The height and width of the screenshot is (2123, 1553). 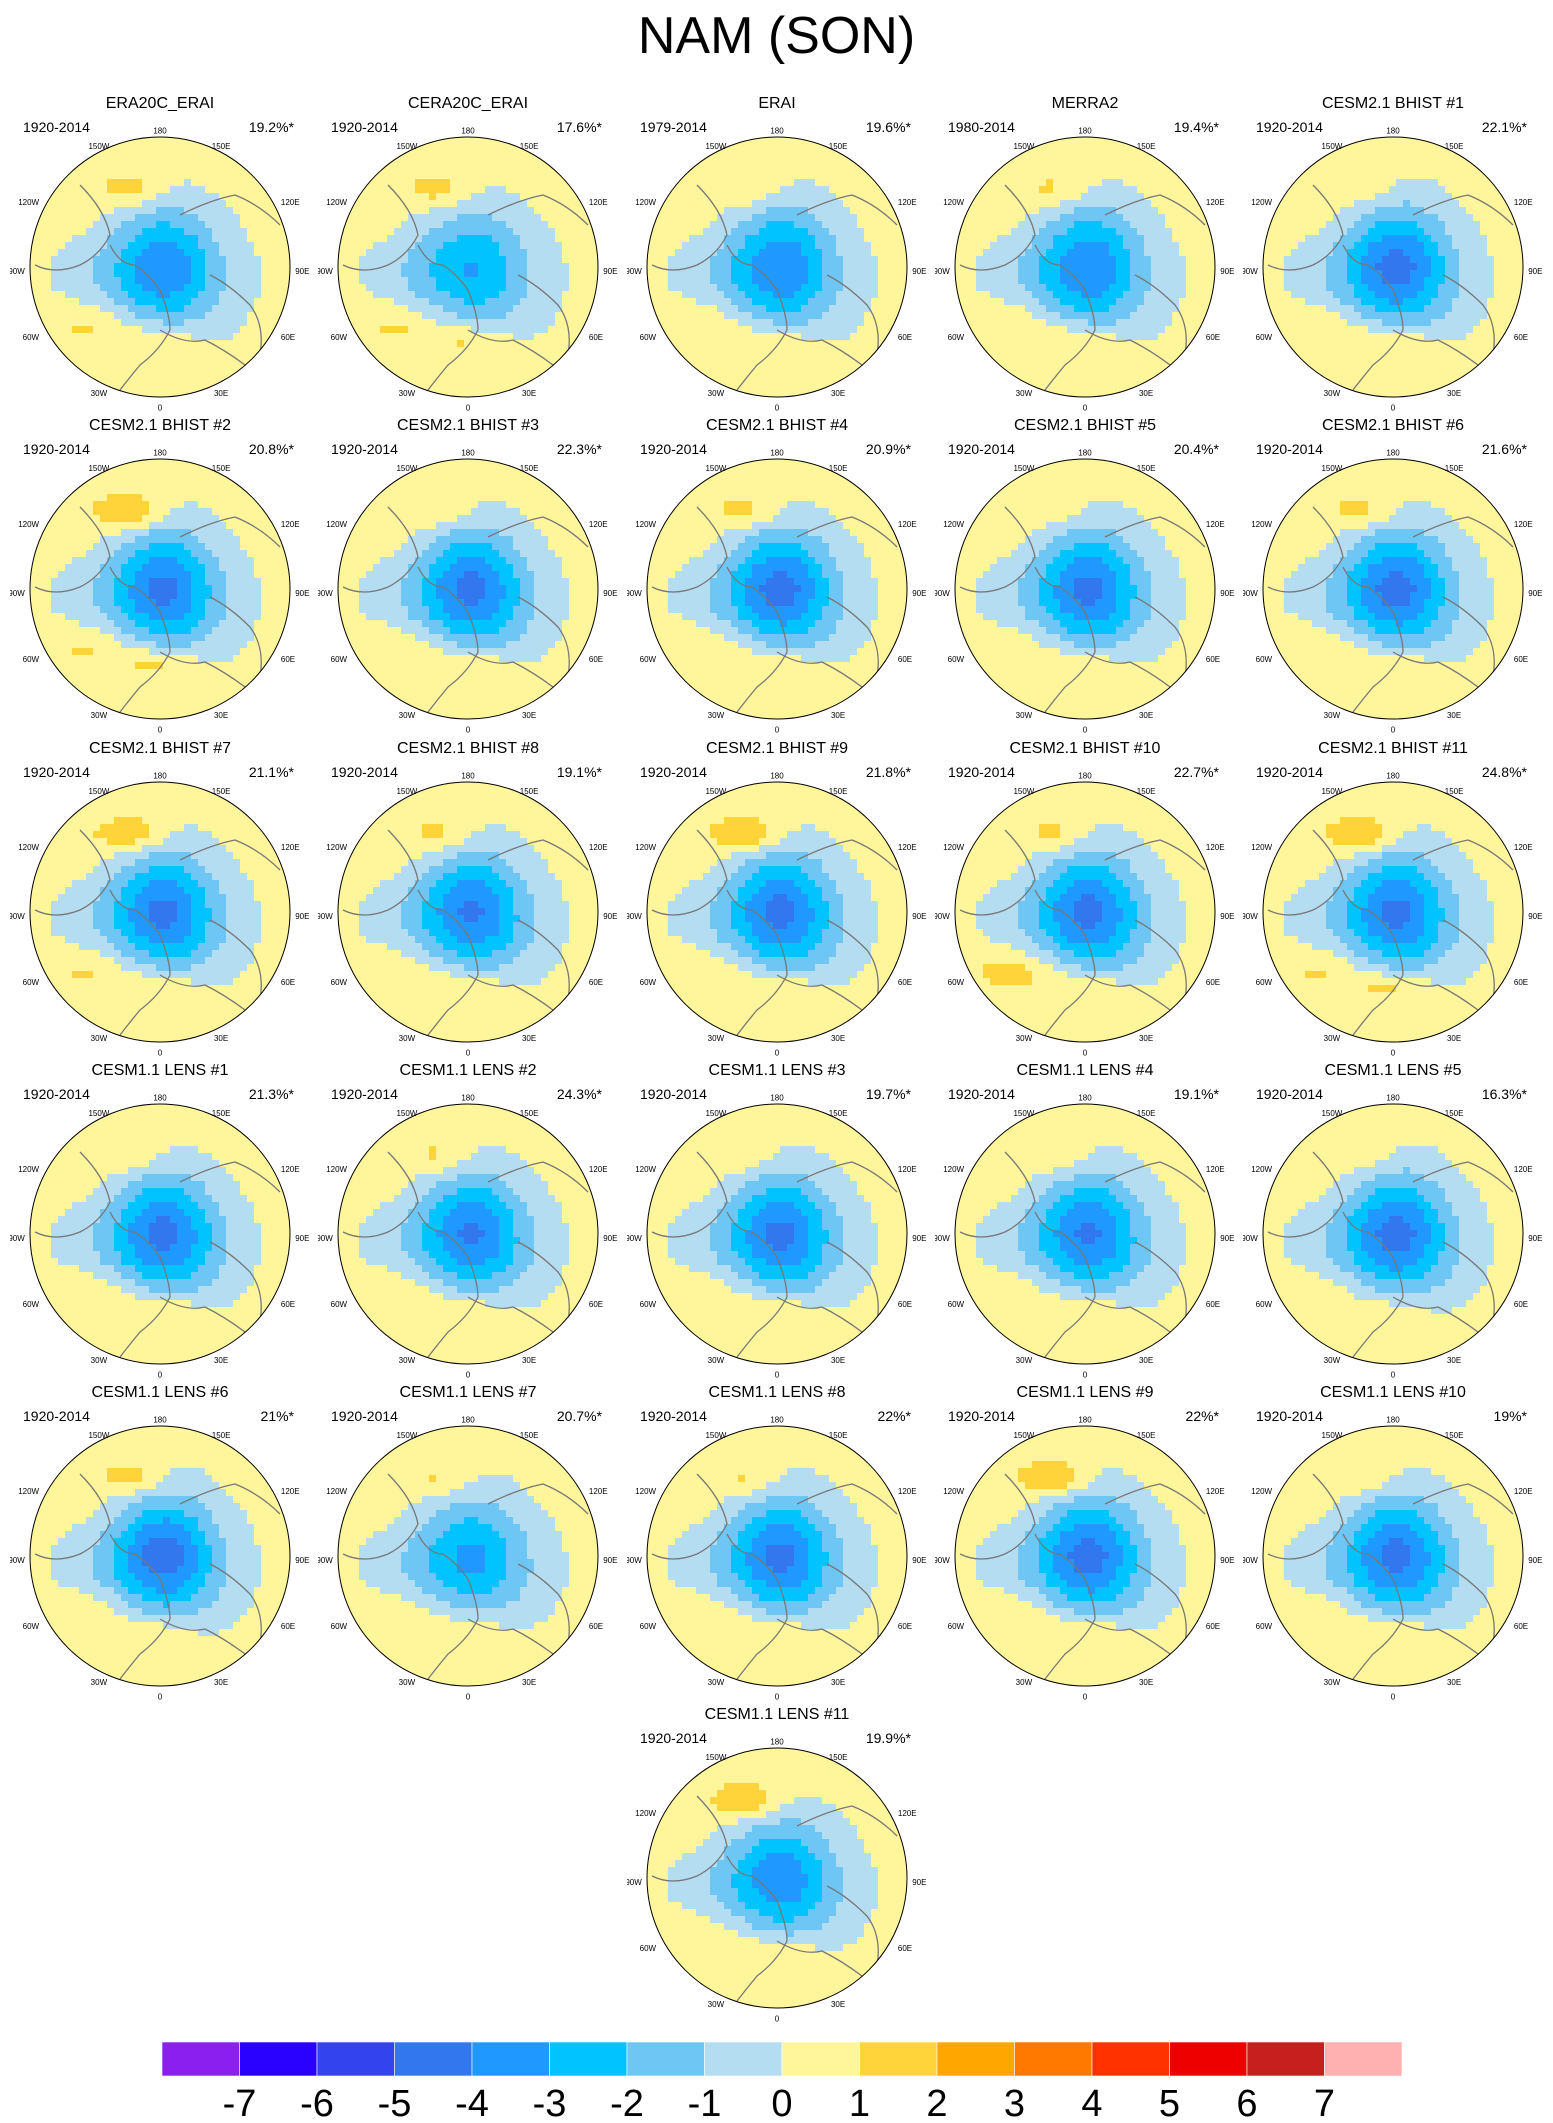 What do you see at coordinates (1085, 1393) in the screenshot?
I see `panel-title: CESM1.1 LENS #9` at bounding box center [1085, 1393].